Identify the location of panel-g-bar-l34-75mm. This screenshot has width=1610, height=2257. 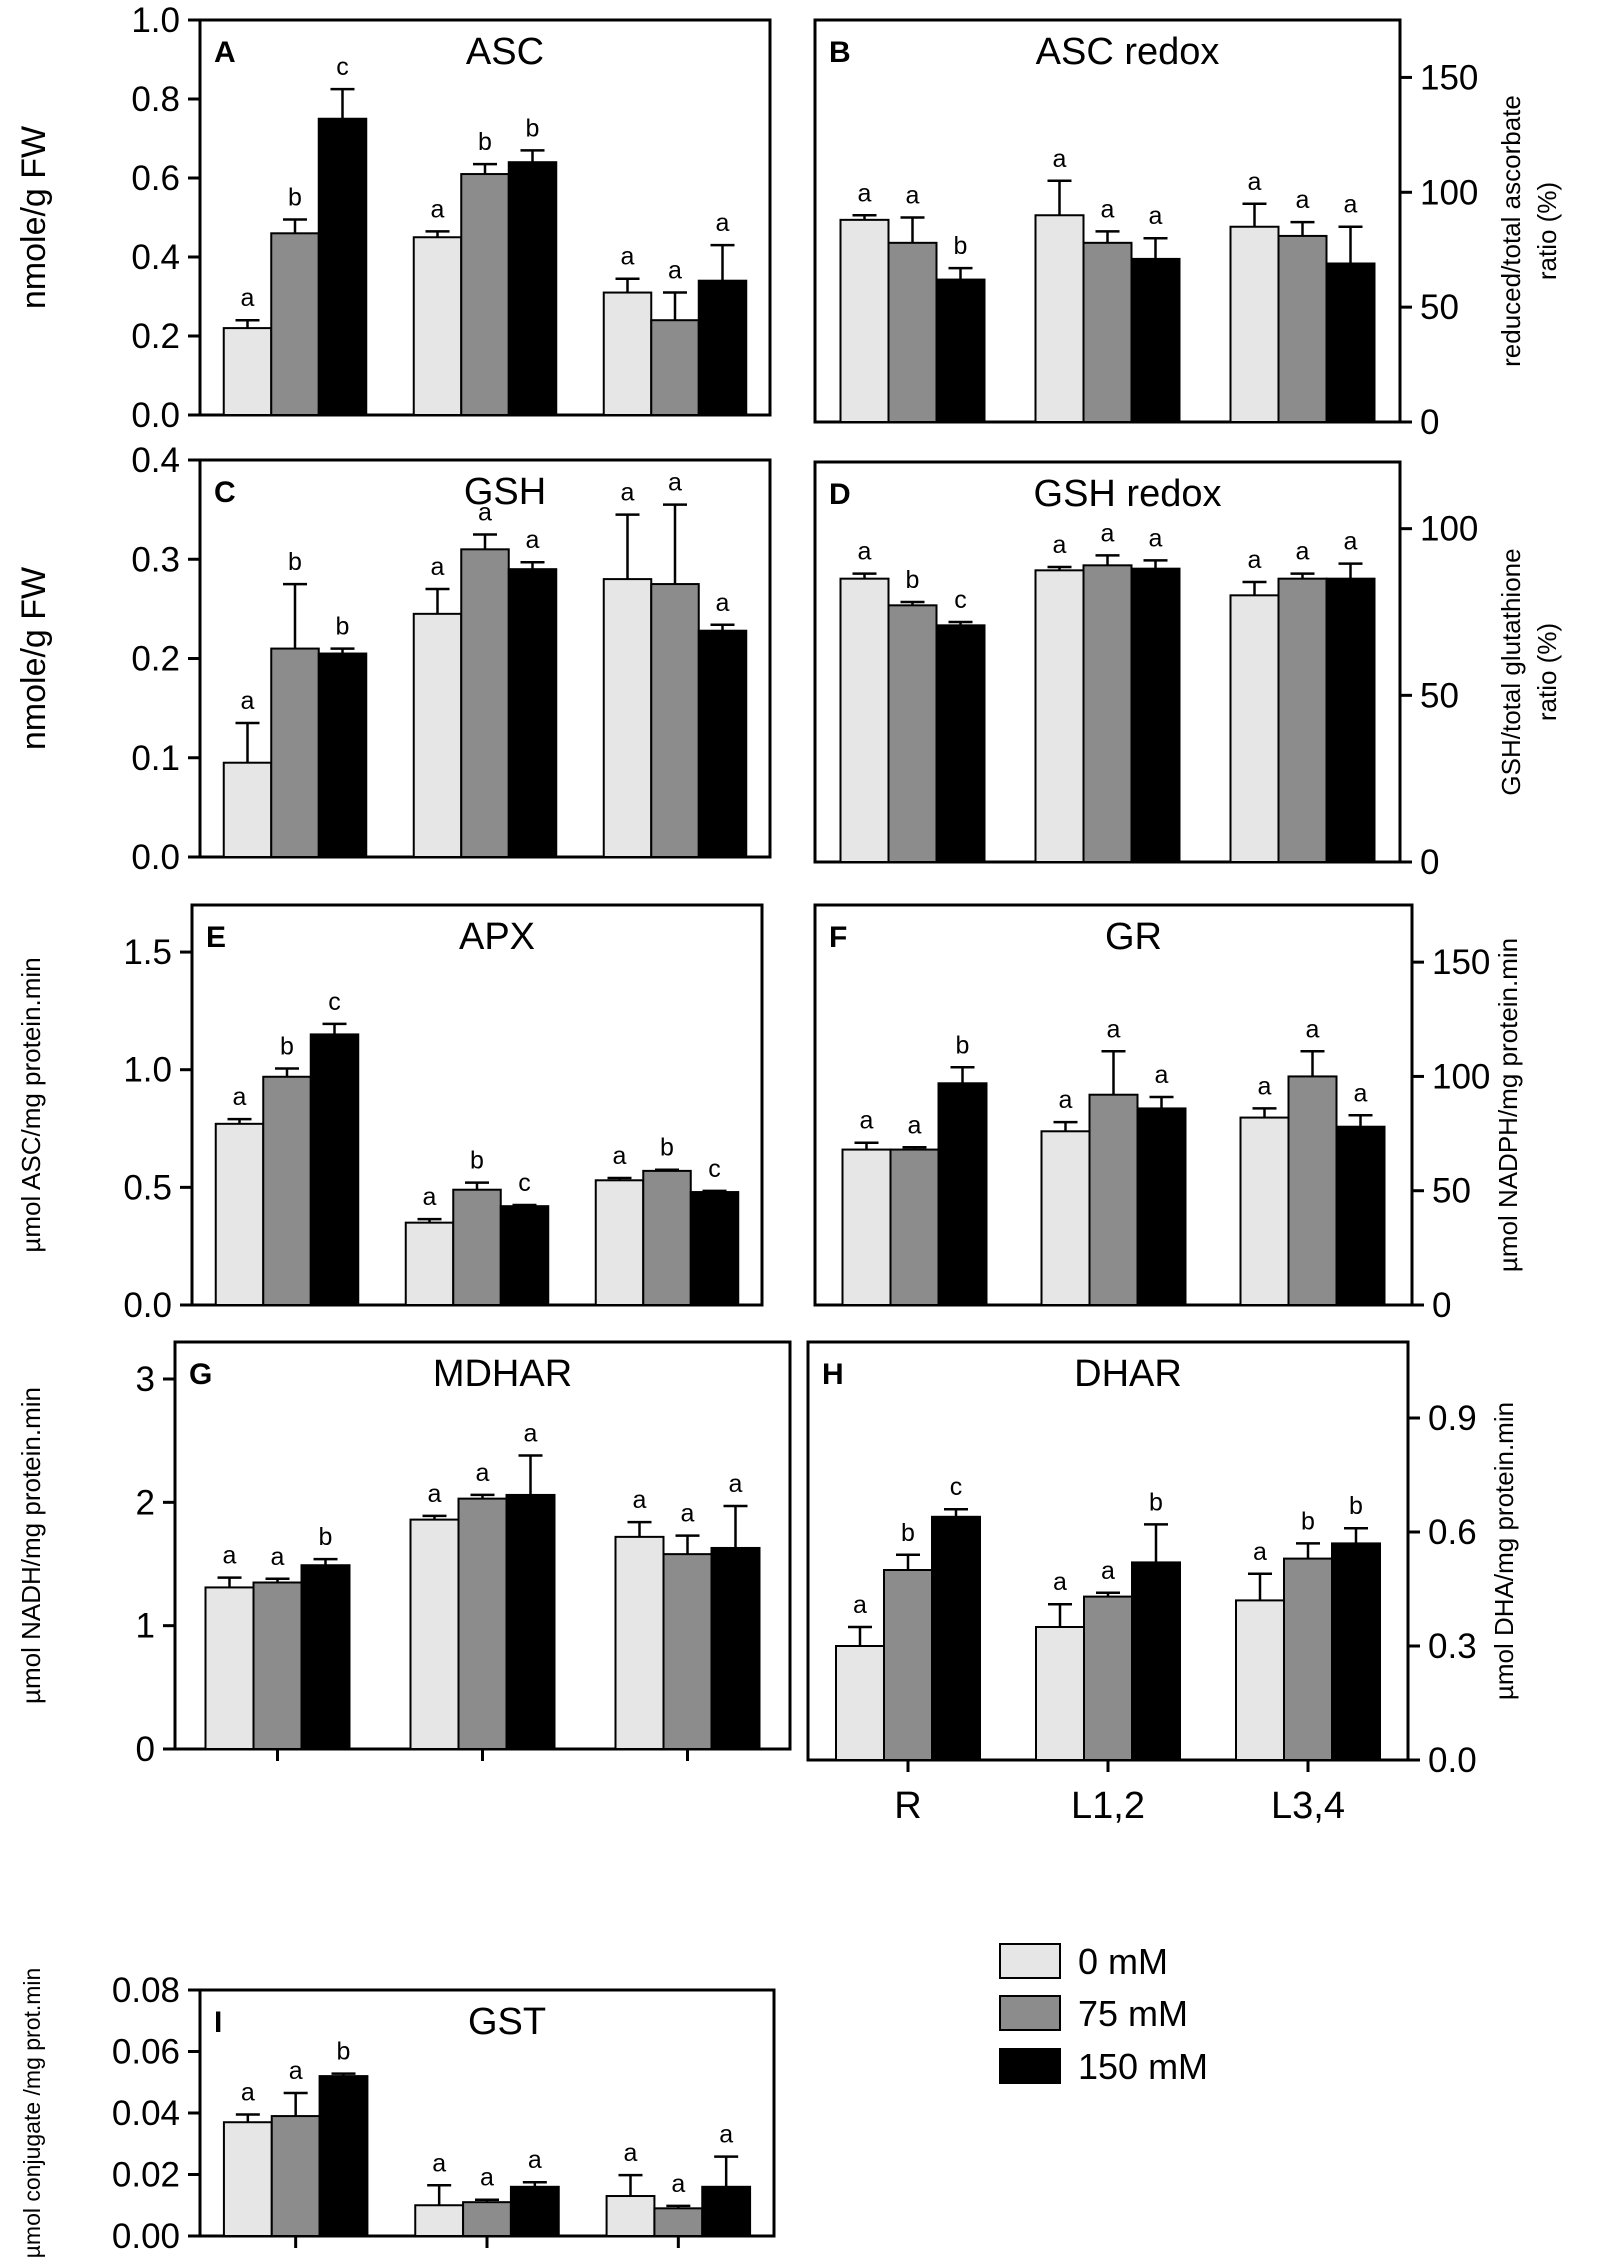
(687, 1651).